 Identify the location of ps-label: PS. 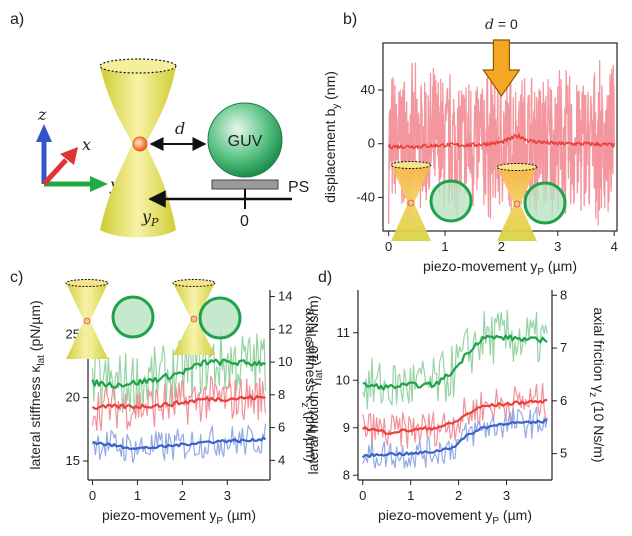
(298, 187).